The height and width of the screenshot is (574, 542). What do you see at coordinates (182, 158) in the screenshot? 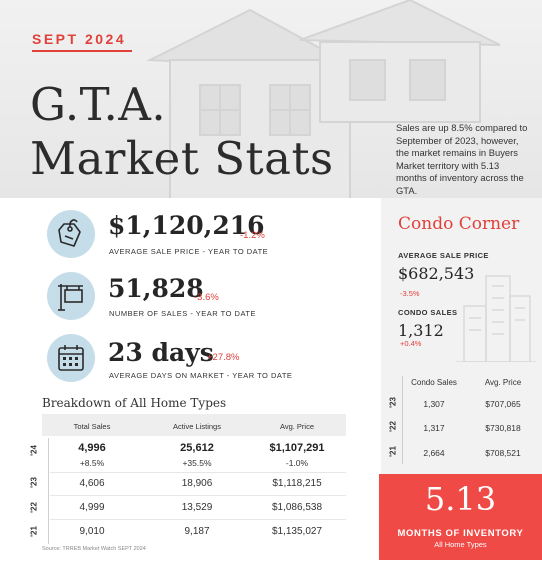
I see `page-title-line2: Market Stats` at bounding box center [182, 158].